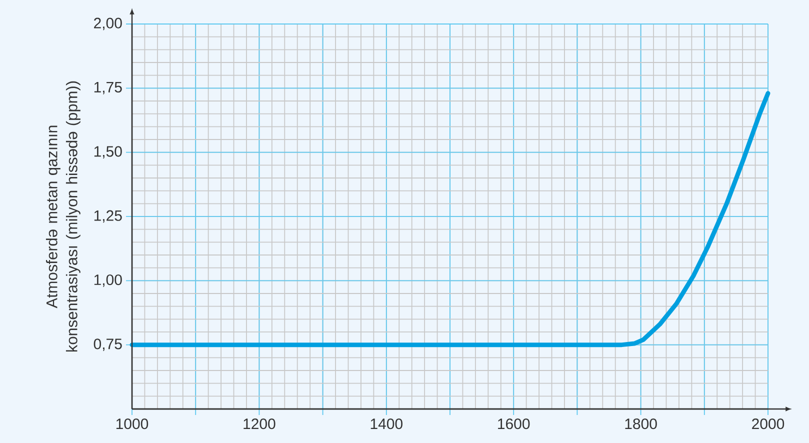  I want to click on y-tick-label: 1,00, so click(108, 280).